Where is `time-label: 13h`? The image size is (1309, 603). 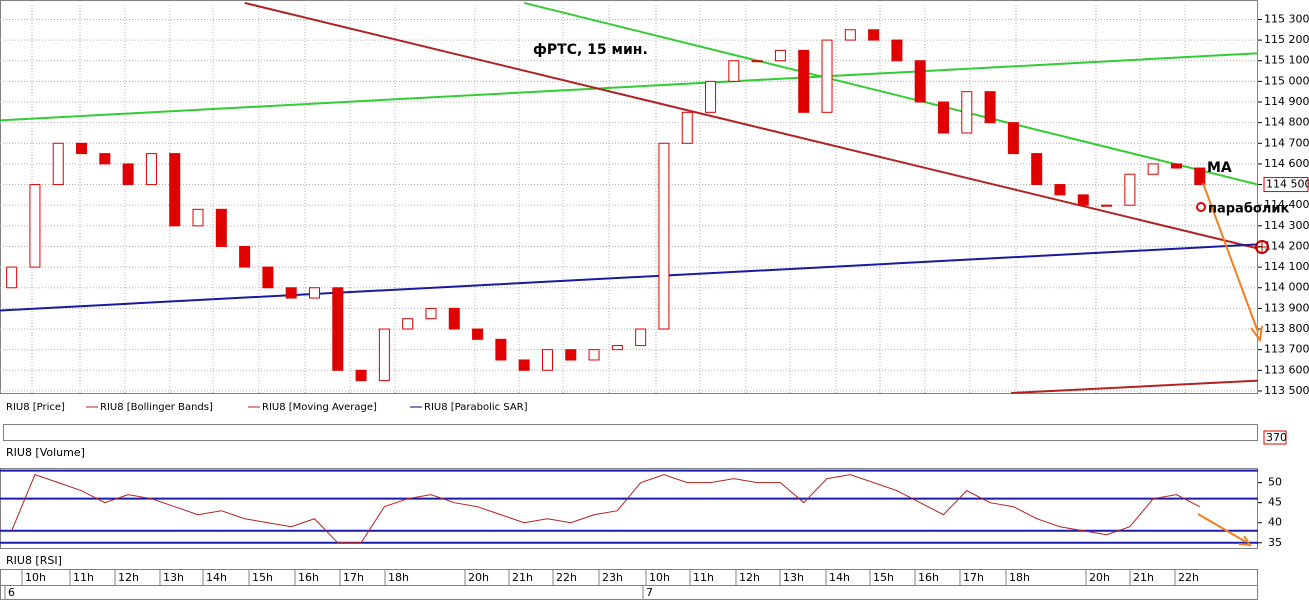 time-label: 13h is located at coordinates (793, 577).